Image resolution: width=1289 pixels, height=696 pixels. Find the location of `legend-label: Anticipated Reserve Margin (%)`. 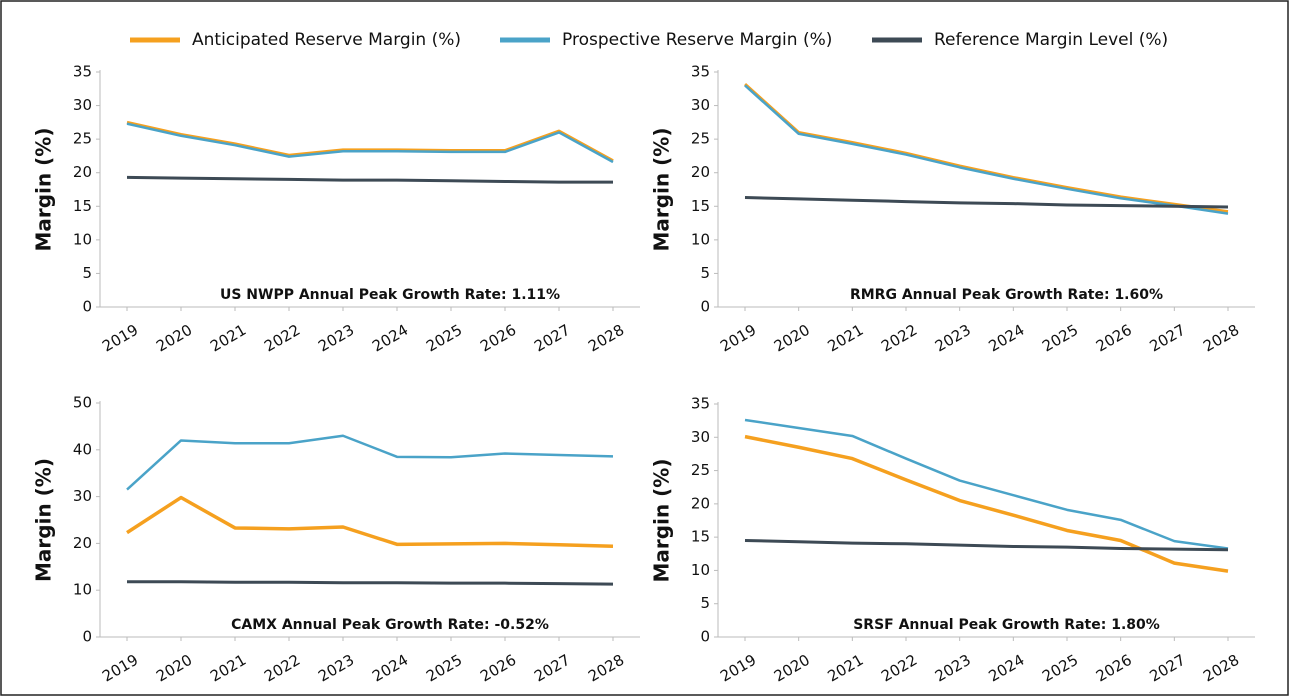

legend-label: Anticipated Reserve Margin (%) is located at coordinates (326, 40).